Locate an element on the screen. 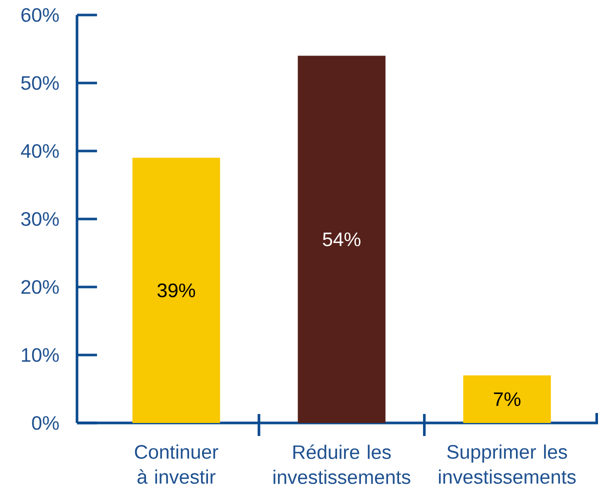  y-tick-label: 10% is located at coordinates (40, 355).